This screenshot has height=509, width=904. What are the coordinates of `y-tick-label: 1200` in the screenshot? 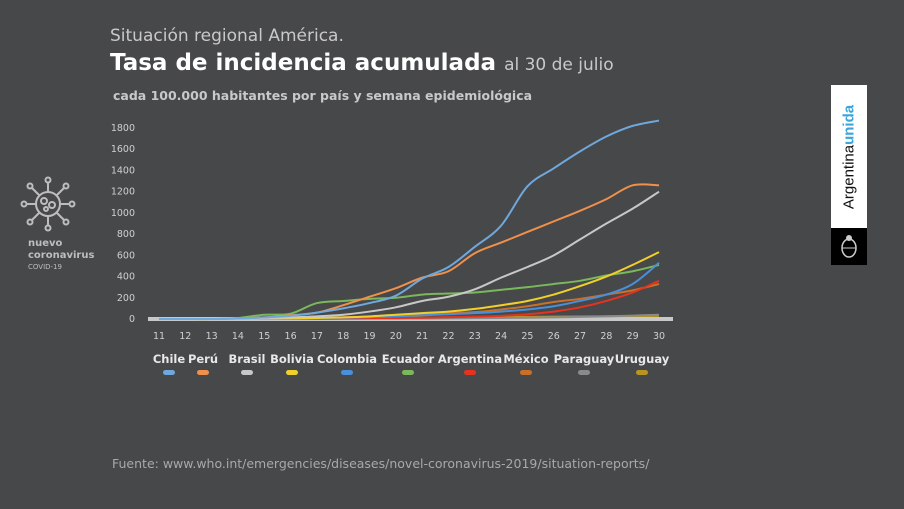 It's located at (123, 192).